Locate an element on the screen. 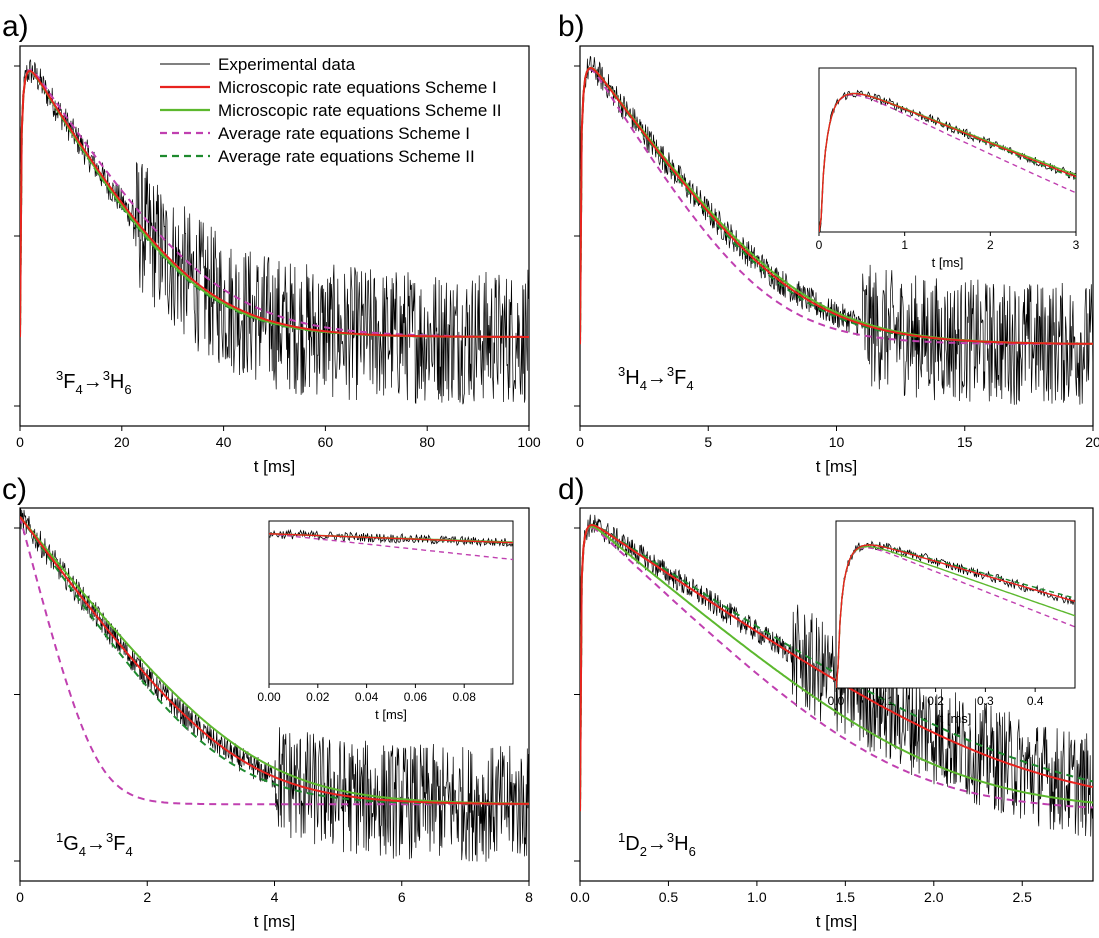  x-tick-label: 1.5 is located at coordinates (846, 897).